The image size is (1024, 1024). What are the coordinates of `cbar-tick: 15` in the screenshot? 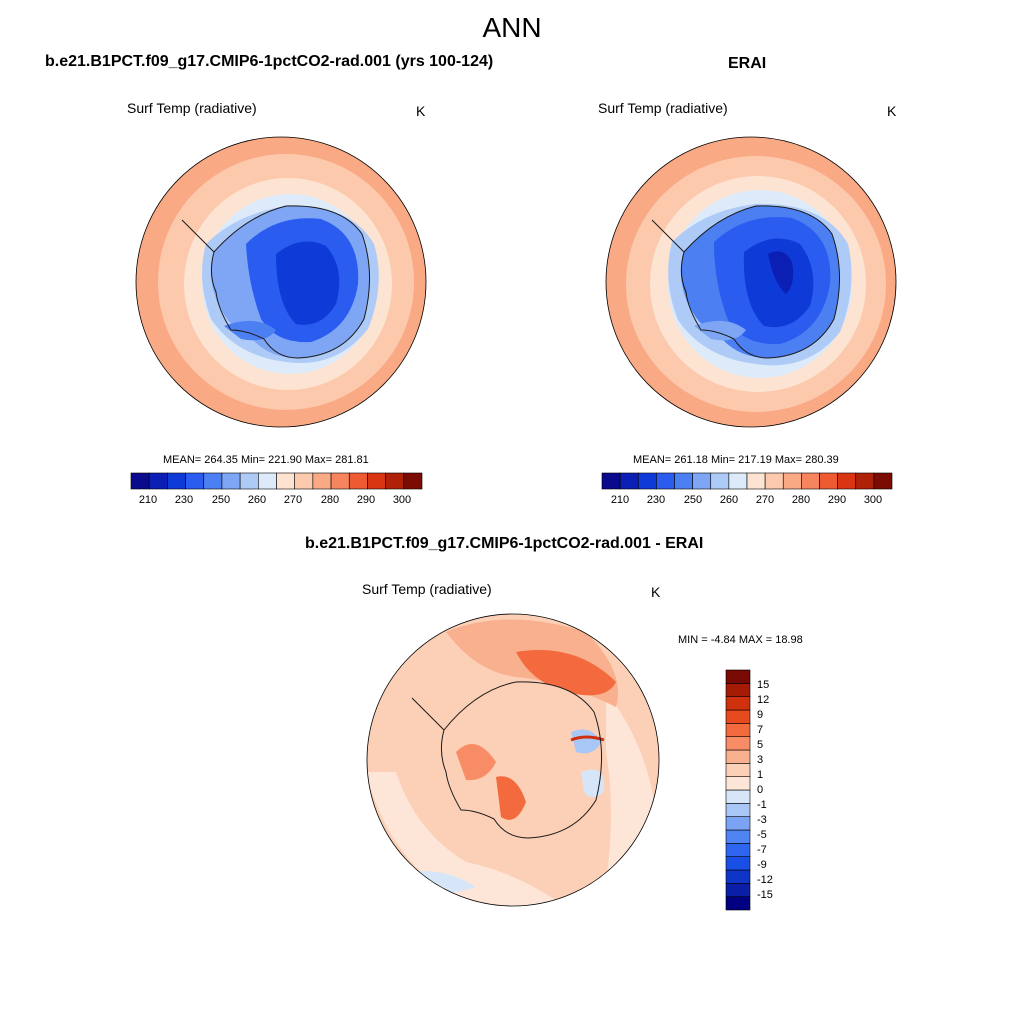 It's located at (763, 685).